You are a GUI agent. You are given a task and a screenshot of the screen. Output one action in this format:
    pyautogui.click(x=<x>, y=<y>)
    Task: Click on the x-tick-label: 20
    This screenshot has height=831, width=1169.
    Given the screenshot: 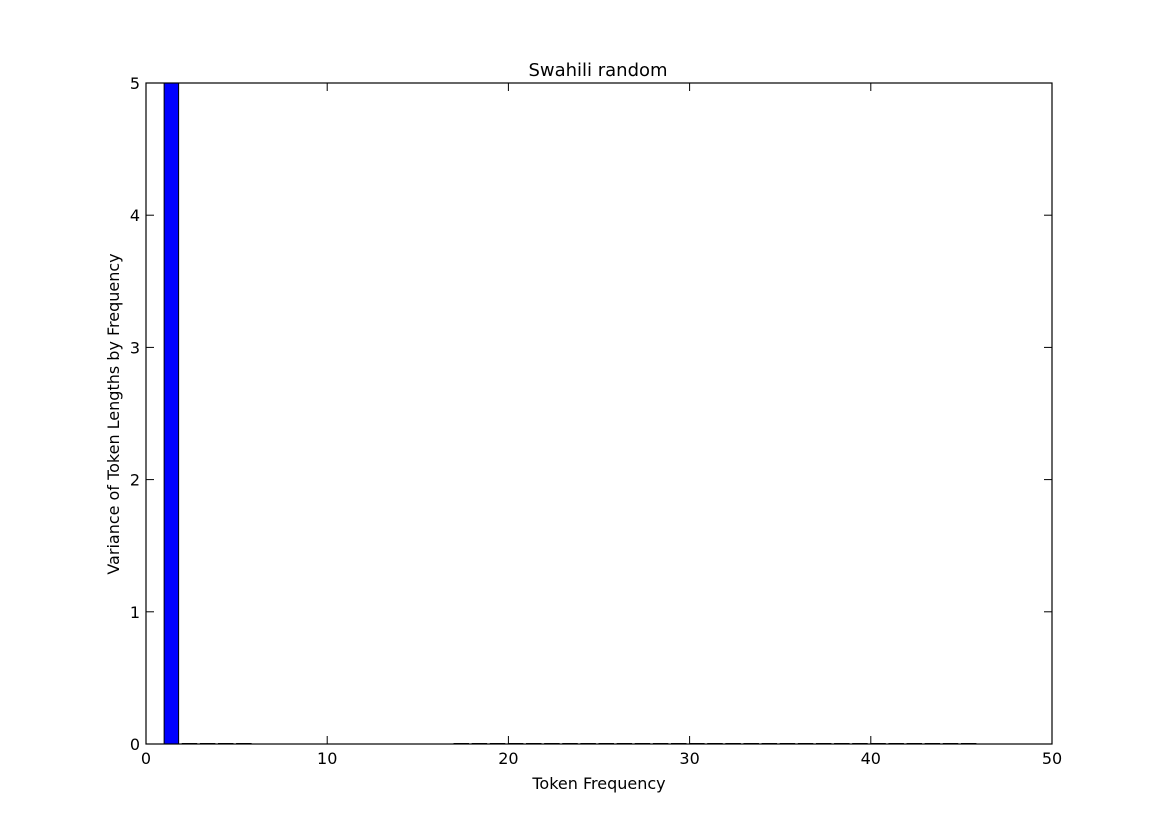 What is the action you would take?
    pyautogui.click(x=508, y=758)
    